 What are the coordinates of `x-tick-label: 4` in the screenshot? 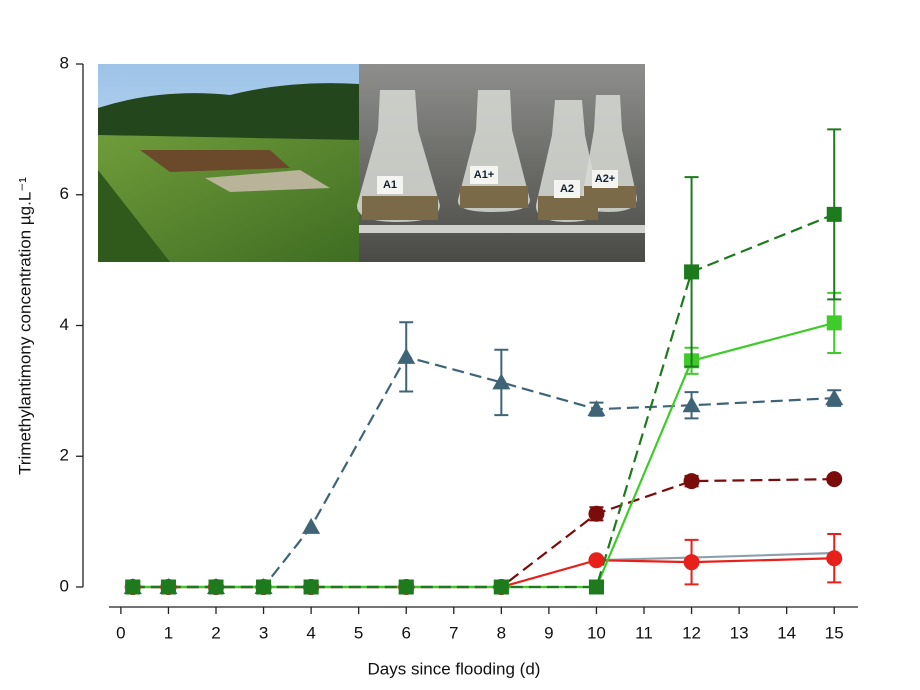 It's located at (310, 632).